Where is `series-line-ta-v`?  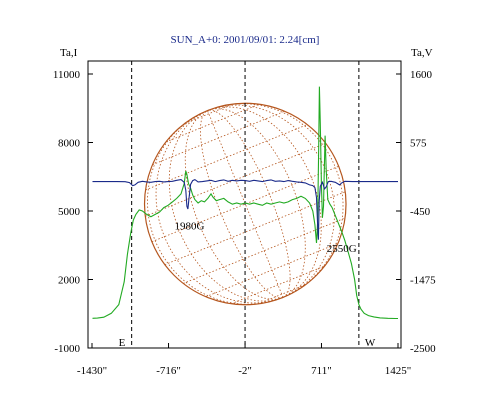 series-line-ta-v is located at coordinates (245, 209).